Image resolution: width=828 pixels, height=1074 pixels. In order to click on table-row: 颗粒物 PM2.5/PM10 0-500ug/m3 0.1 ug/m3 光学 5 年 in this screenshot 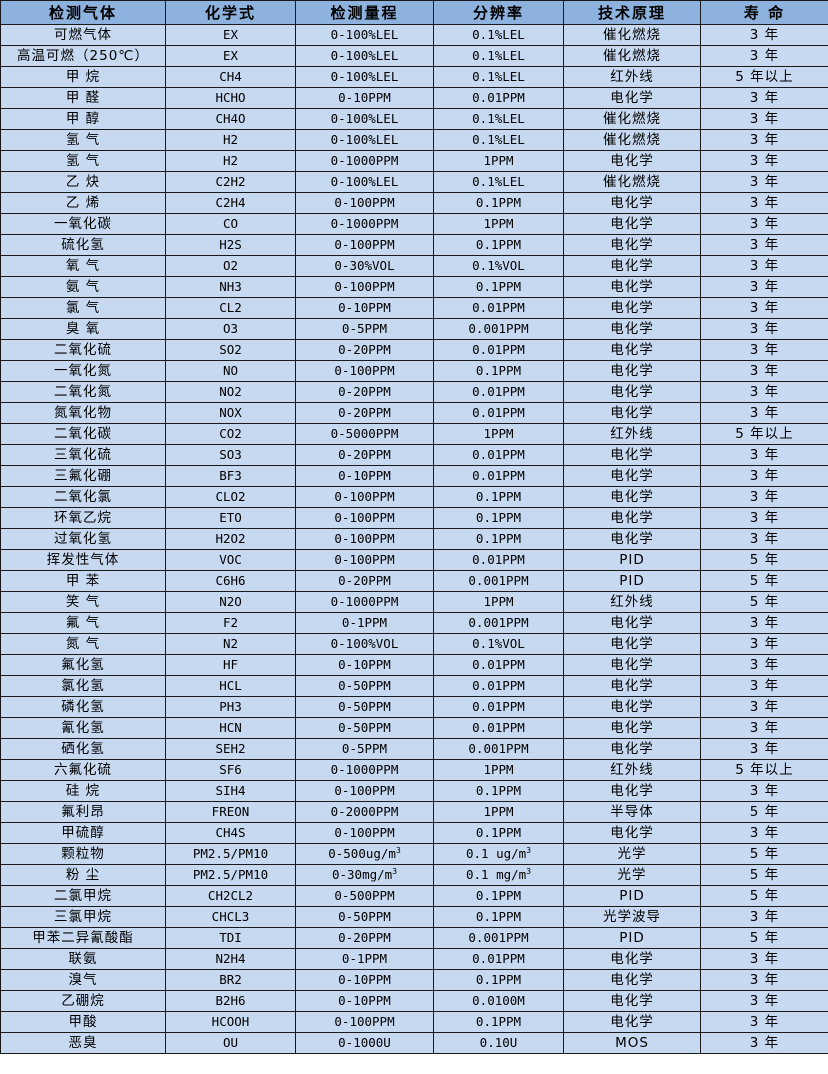, I will do `click(414, 854)`.